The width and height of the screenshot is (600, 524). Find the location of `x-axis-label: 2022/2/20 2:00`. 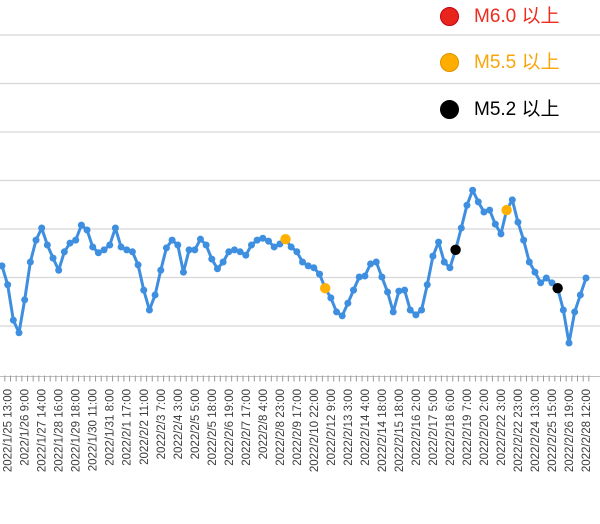

x-axis-label: 2022/2/20 2:00 is located at coordinates (485, 427).